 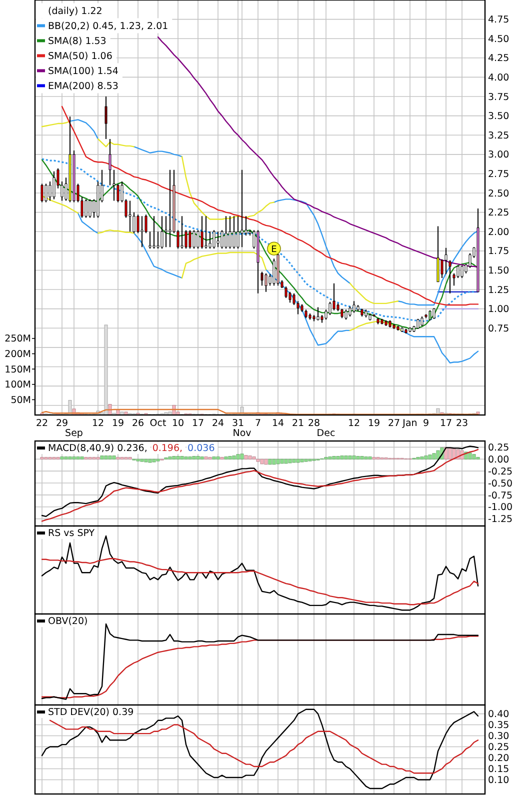 I want to click on y-tick-label: 0.15, so click(x=499, y=770).